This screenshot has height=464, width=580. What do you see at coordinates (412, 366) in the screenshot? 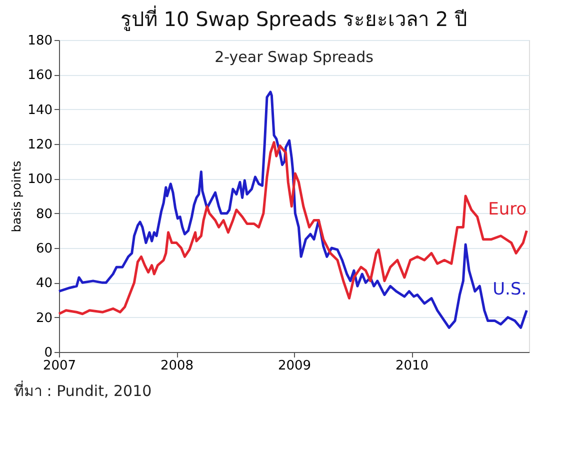
I see `x-tick-label: 2010` at bounding box center [412, 366].